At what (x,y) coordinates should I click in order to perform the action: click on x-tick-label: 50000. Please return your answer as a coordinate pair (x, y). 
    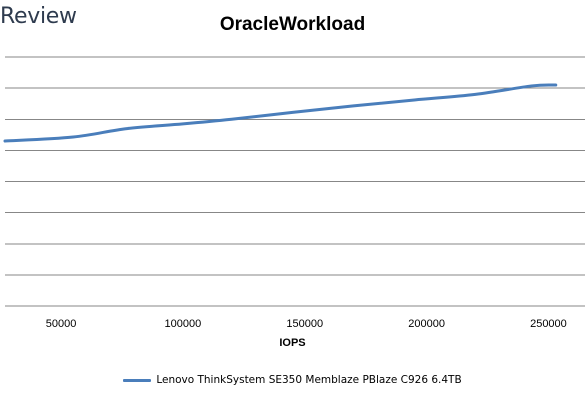
    Looking at the image, I should click on (61, 324).